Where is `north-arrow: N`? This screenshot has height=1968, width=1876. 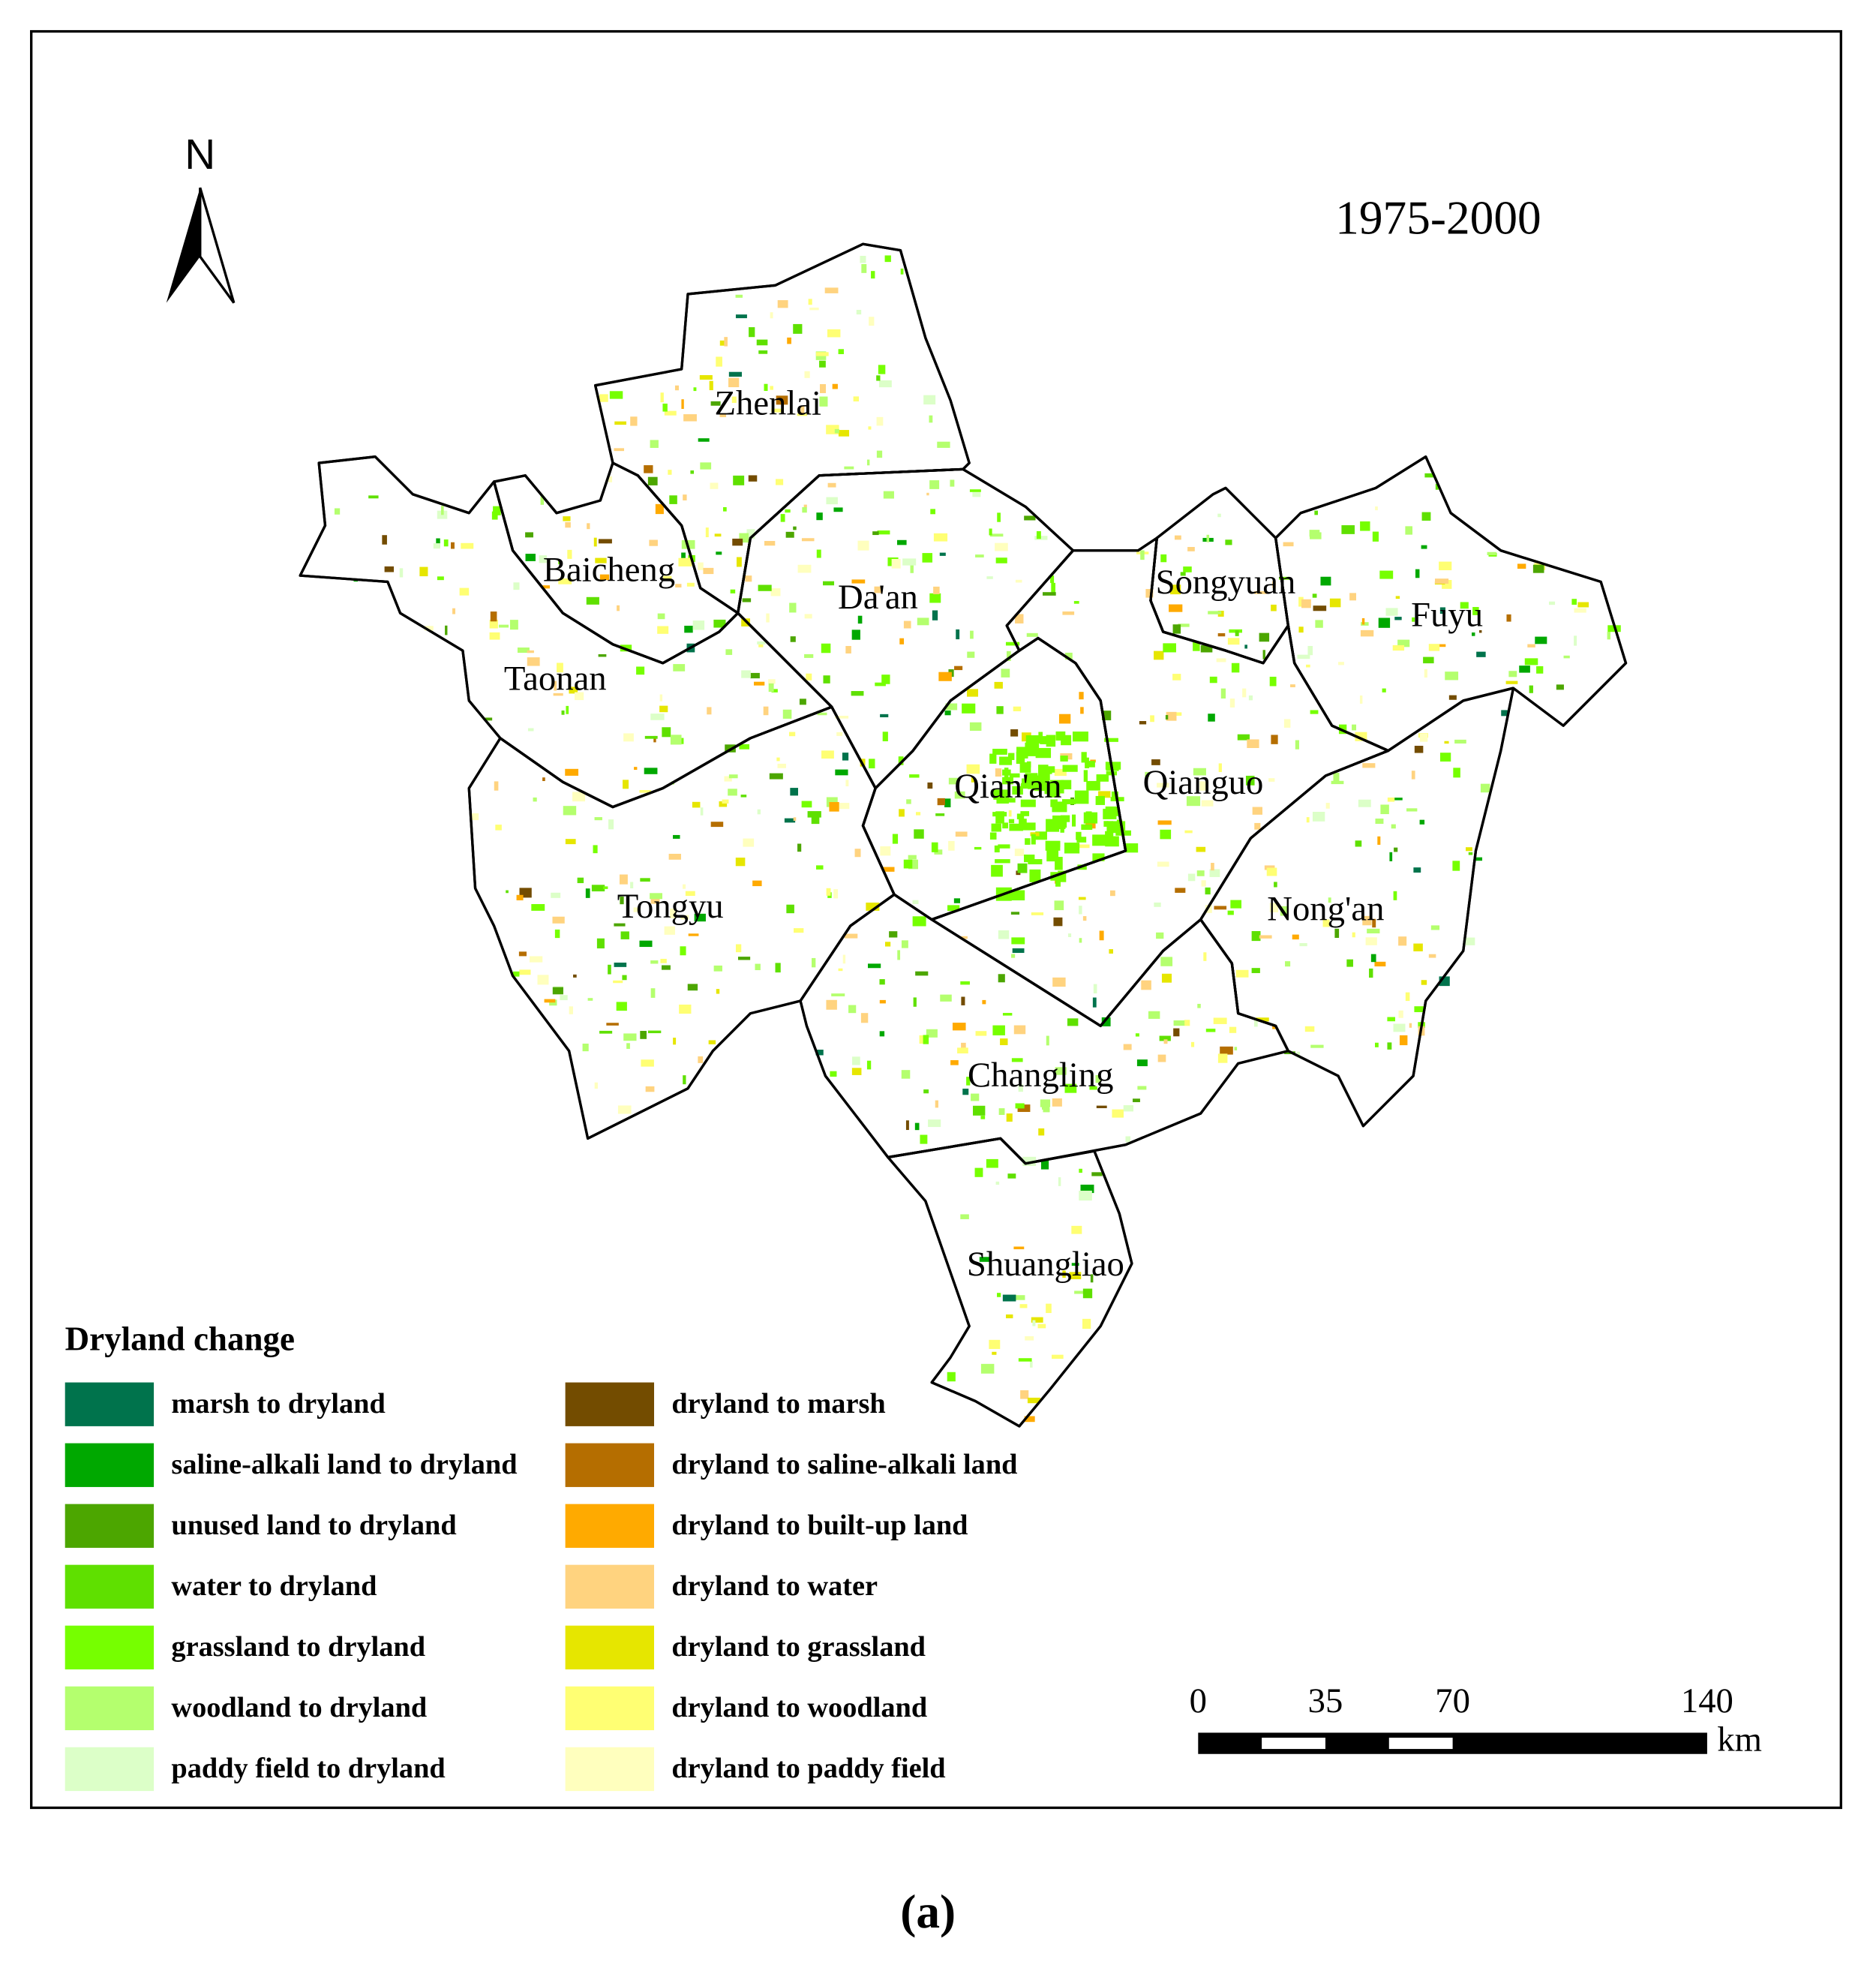
north-arrow: N is located at coordinates (201, 217).